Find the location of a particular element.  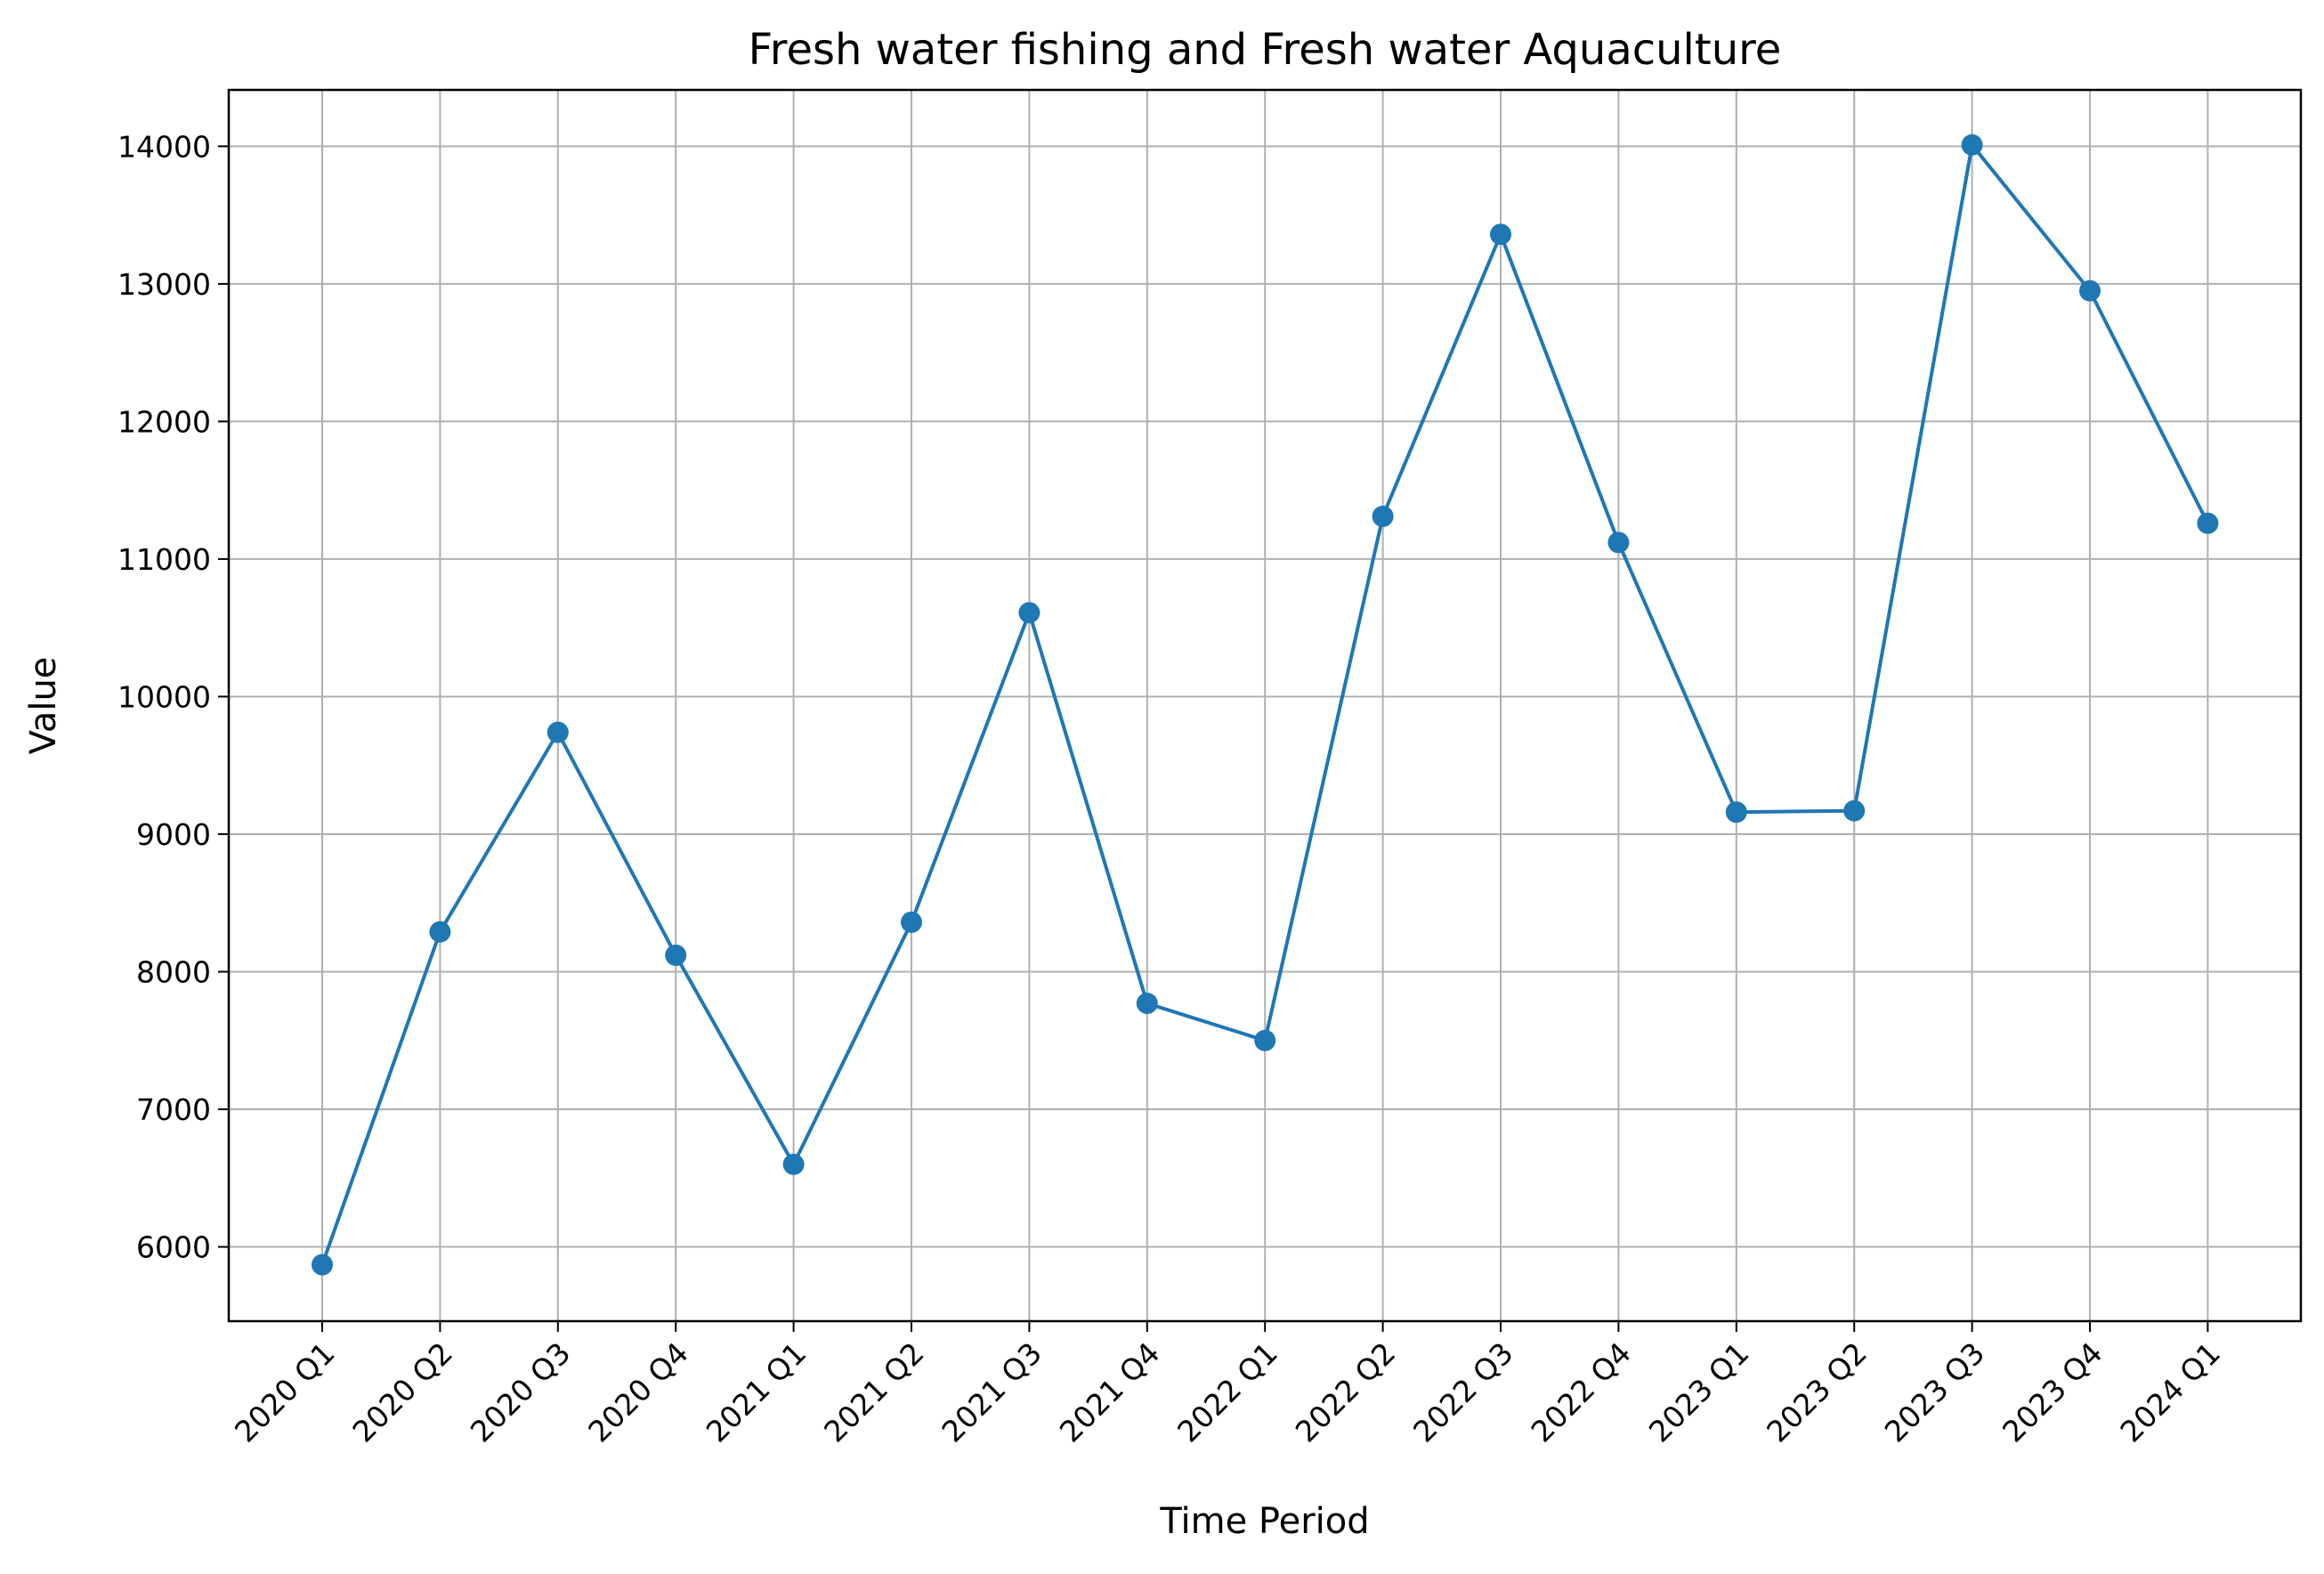

y-axis-label: Value is located at coordinates (43, 706).